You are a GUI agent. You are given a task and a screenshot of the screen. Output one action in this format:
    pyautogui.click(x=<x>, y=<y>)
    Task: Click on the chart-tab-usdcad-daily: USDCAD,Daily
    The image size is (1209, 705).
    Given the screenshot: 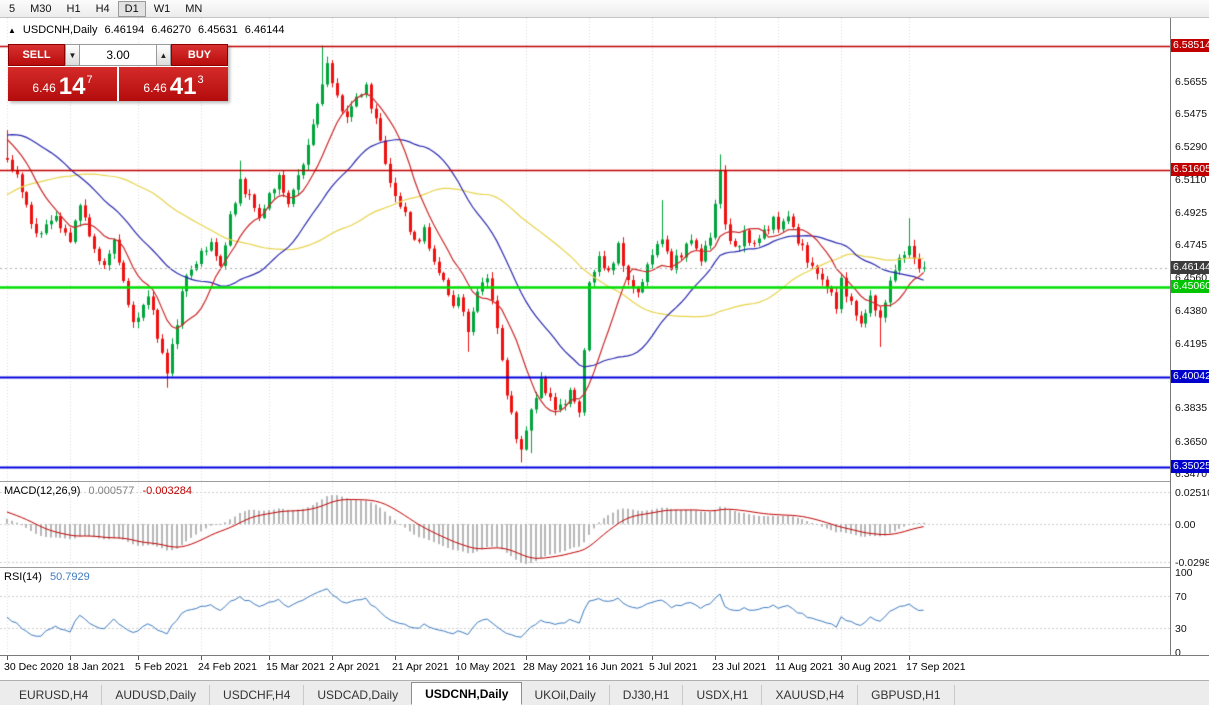 What is the action you would take?
    pyautogui.click(x=358, y=695)
    